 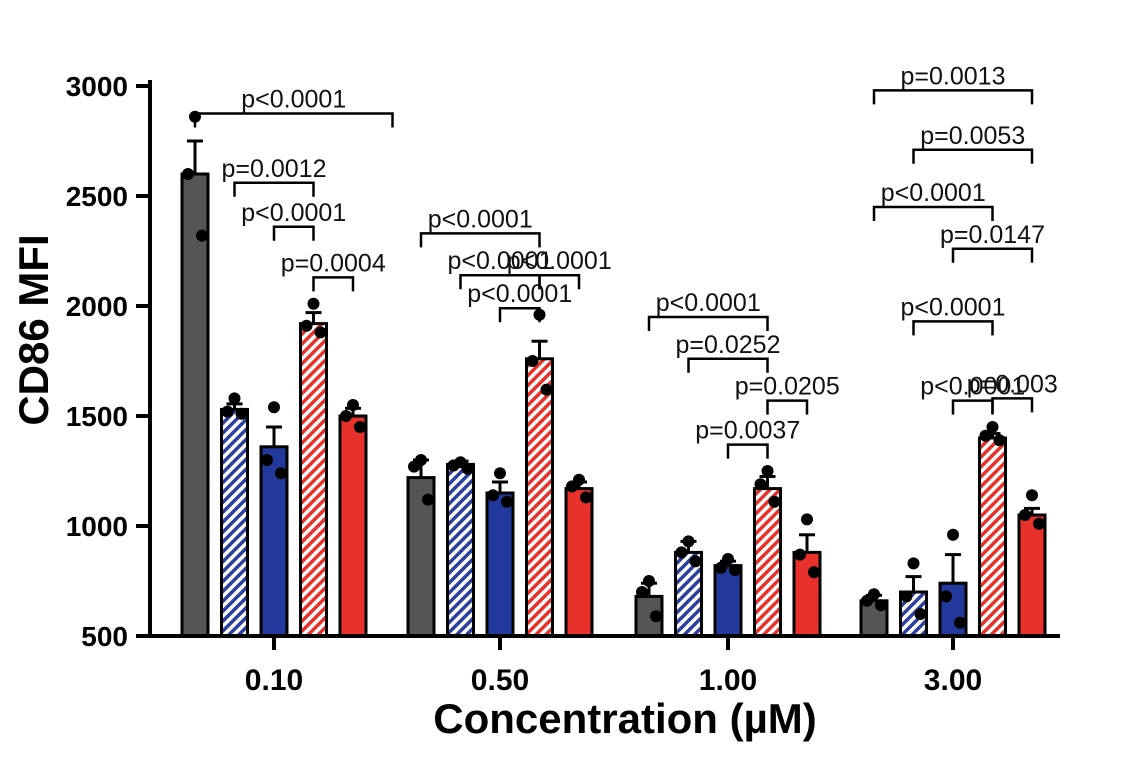 What do you see at coordinates (333, 263) in the screenshot?
I see `p-value-label: p=0.0004` at bounding box center [333, 263].